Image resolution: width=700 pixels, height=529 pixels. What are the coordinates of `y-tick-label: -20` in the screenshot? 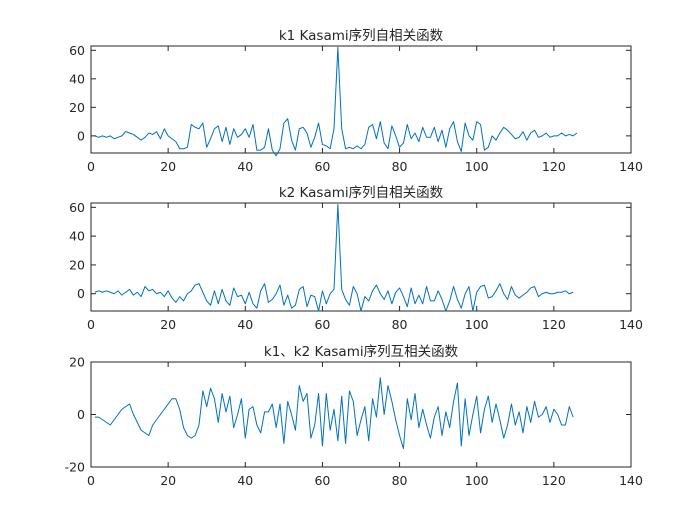 It's located at (75, 467).